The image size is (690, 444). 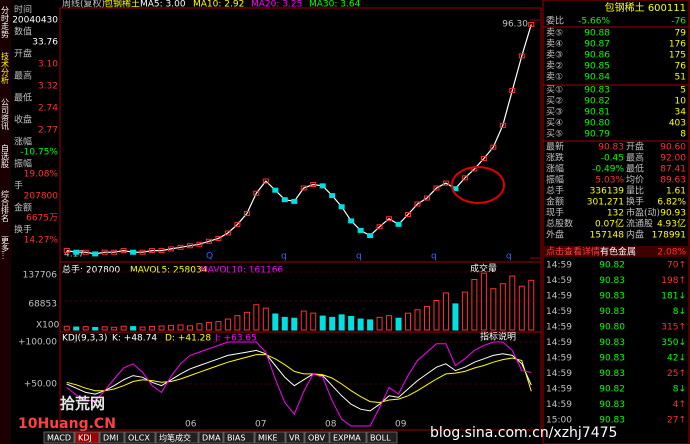 What do you see at coordinates (597, 102) in the screenshot?
I see `book-price: 90.82` at bounding box center [597, 102].